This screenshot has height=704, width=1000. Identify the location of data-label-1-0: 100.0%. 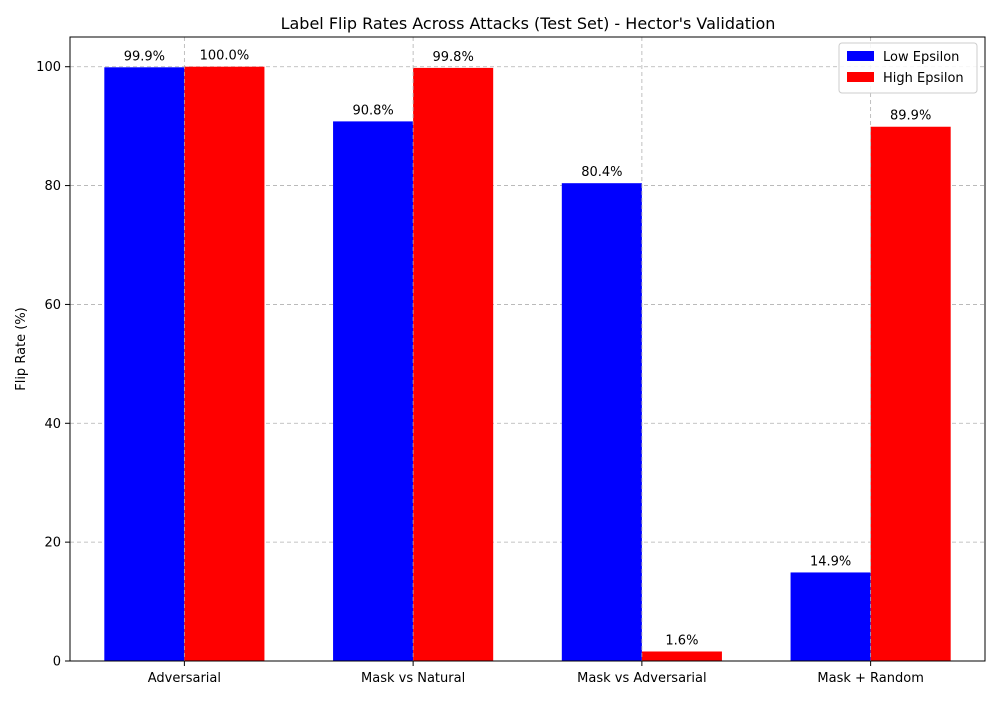
(225, 56).